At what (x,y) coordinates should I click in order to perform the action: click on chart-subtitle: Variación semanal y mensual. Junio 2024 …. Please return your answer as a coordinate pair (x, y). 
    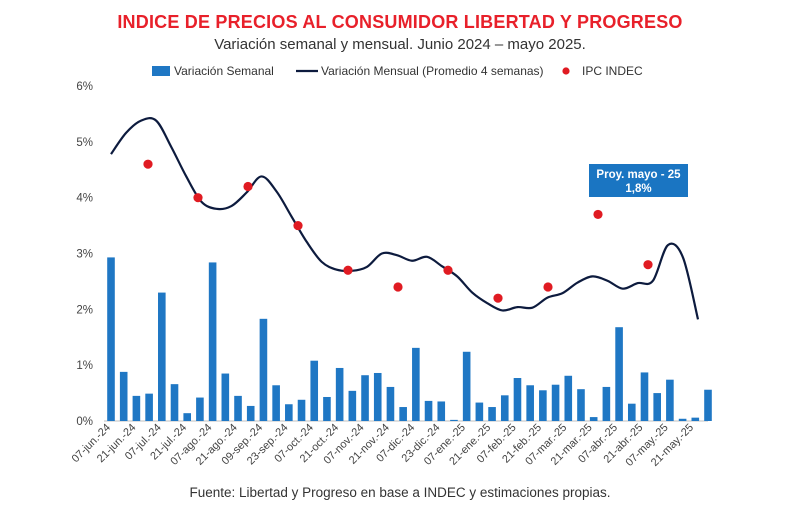
    Looking at the image, I should click on (400, 44).